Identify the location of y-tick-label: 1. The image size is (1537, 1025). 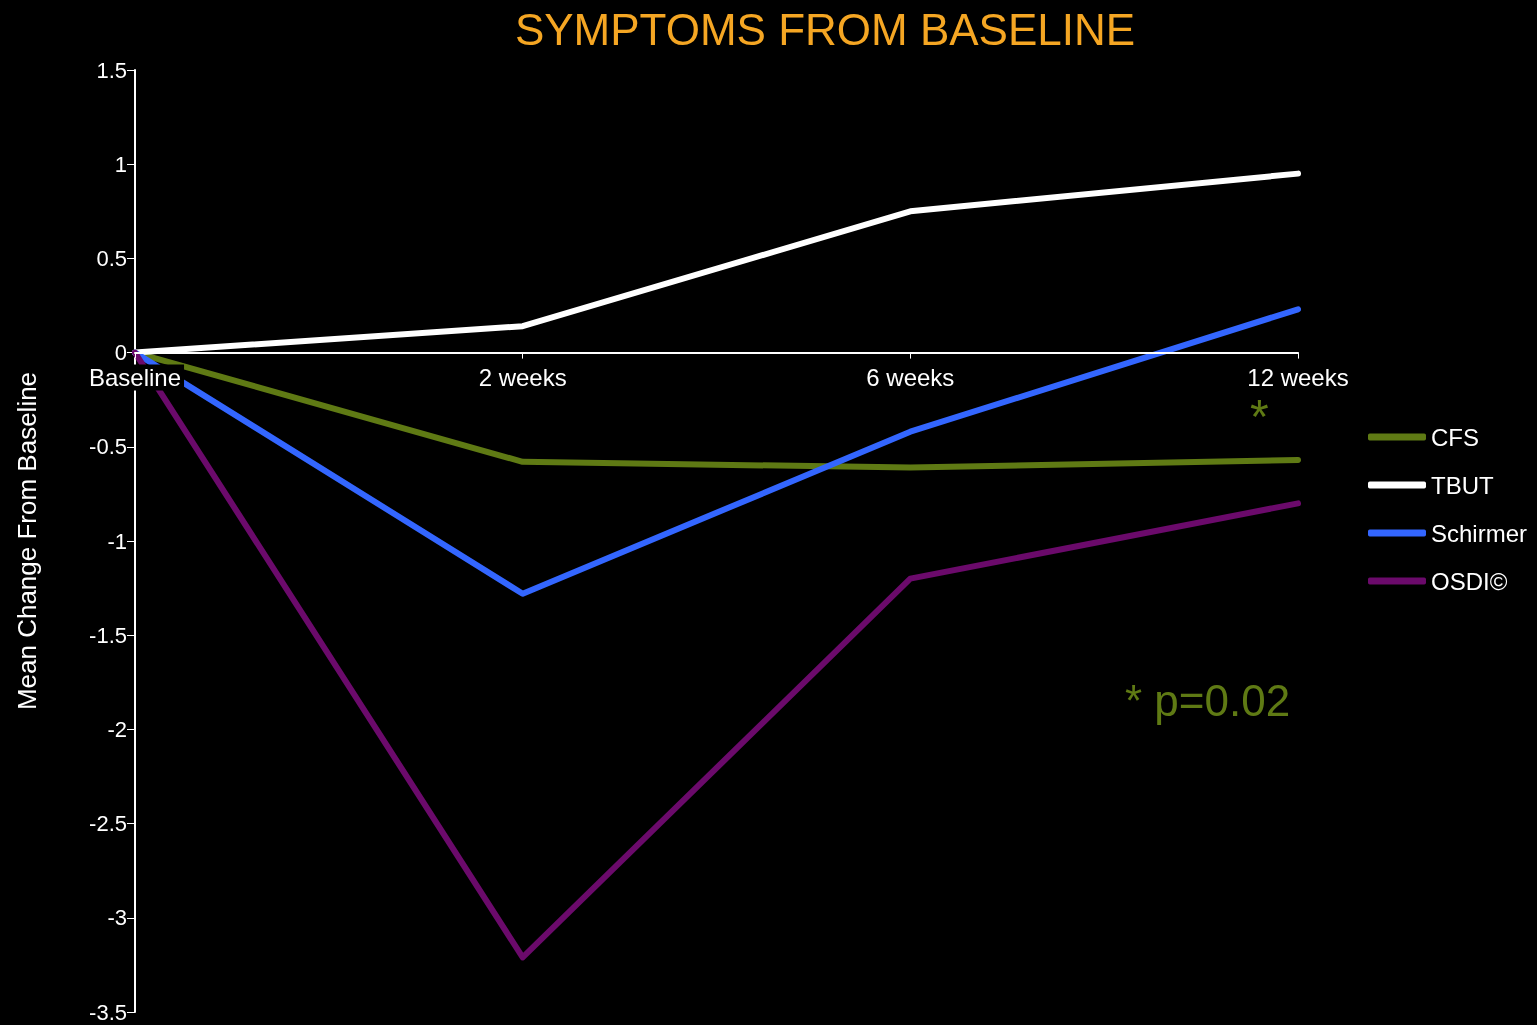
(120, 164).